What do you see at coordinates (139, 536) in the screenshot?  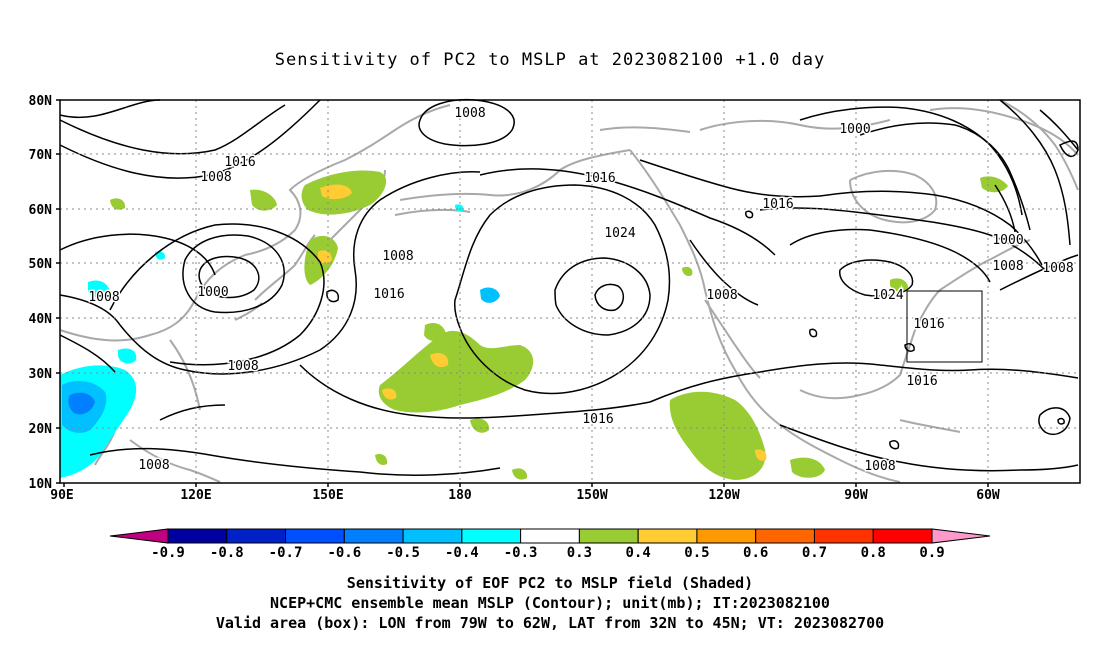 I see `colorbar-left-arrow` at bounding box center [139, 536].